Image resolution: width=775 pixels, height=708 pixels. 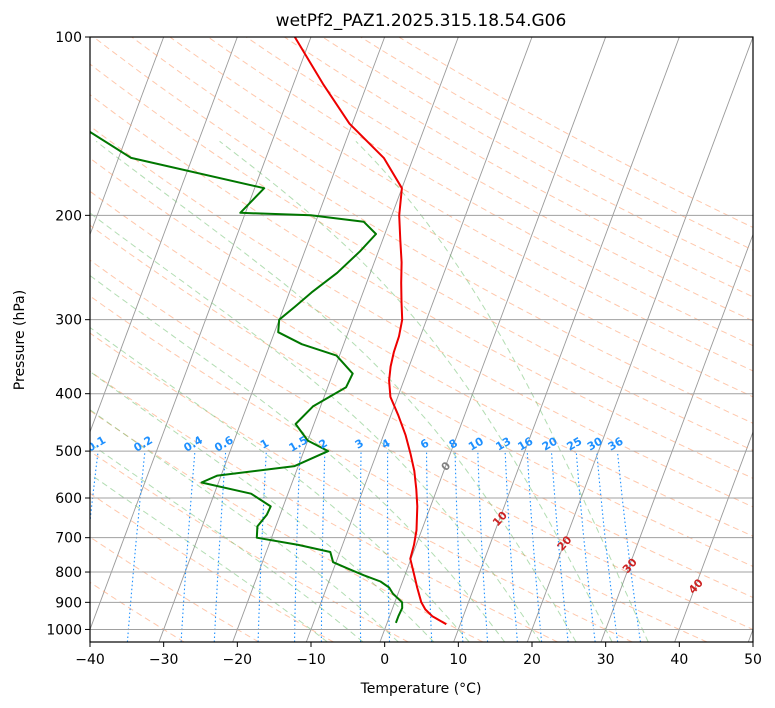 I want to click on x-tick-label: 50, so click(x=753, y=660).